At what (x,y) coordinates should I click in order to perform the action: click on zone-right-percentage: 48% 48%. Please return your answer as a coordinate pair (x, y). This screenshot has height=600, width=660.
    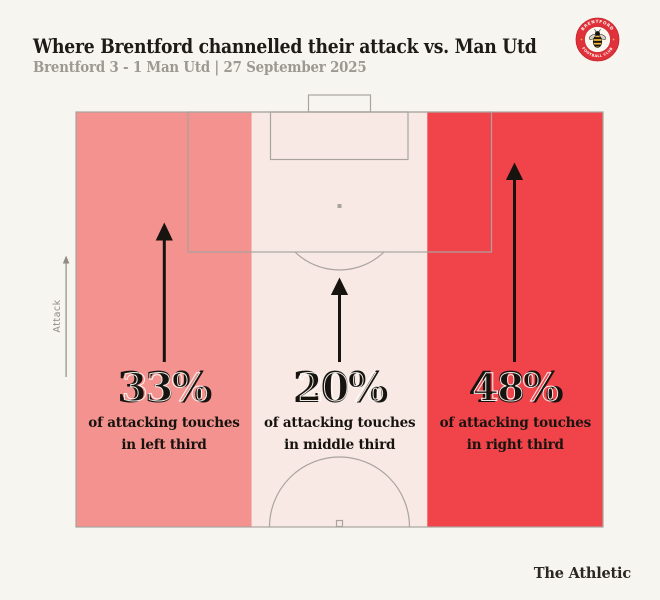
    Looking at the image, I should click on (515, 388).